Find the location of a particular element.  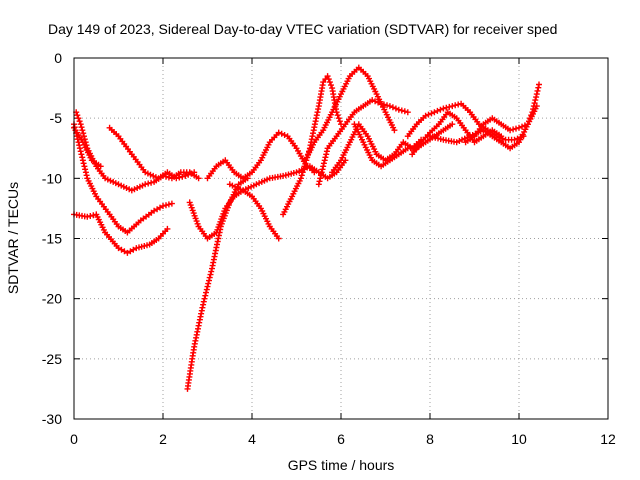

x-tick-label: 0 is located at coordinates (74, 439).